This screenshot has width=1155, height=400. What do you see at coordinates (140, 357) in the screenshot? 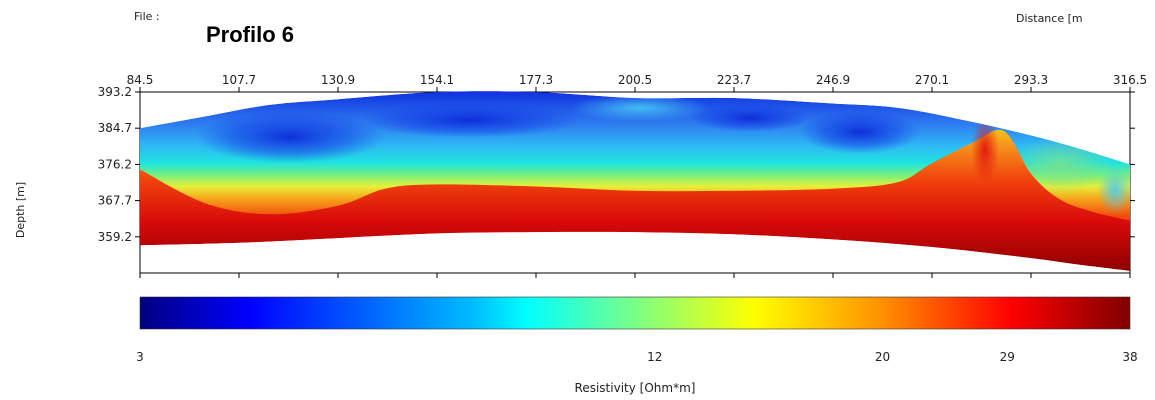
I see `colorbar-tick-label: 3` at bounding box center [140, 357].